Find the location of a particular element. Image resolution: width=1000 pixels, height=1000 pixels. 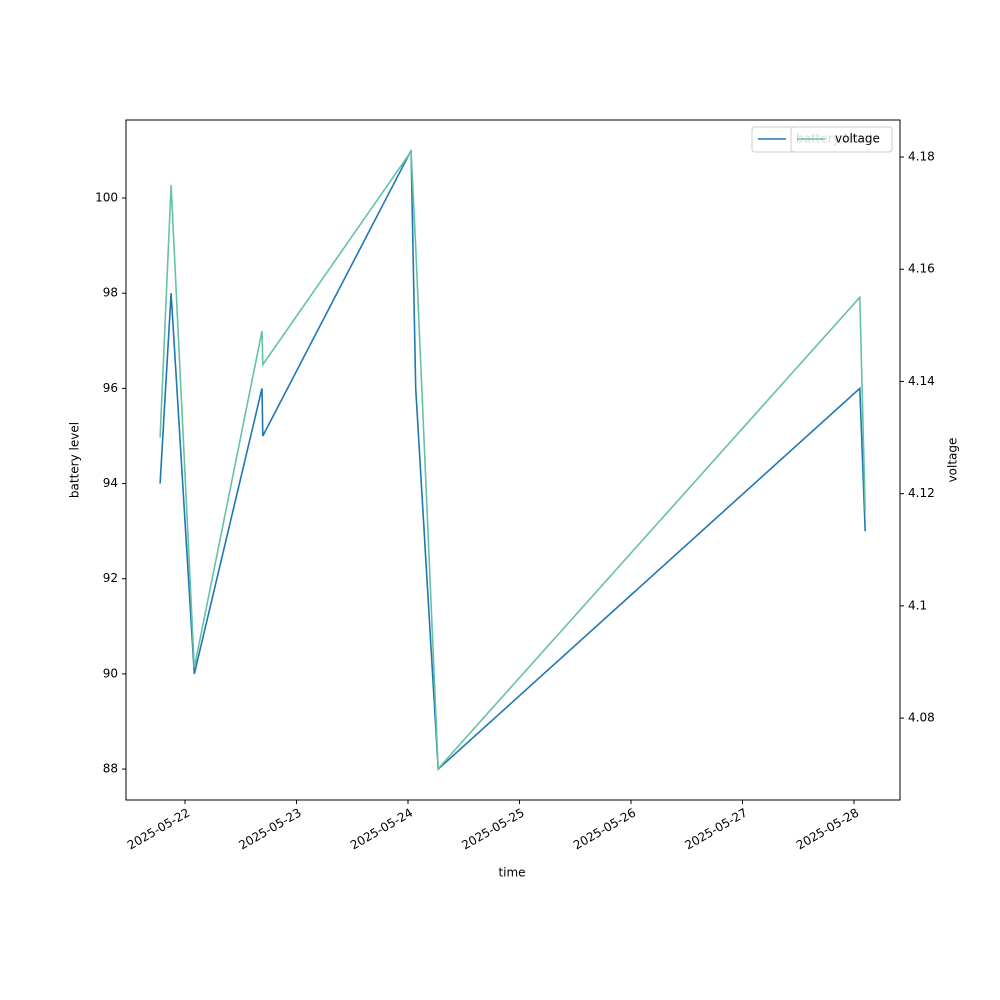

x-tick-label: 2025-05-27 is located at coordinates (715, 829).